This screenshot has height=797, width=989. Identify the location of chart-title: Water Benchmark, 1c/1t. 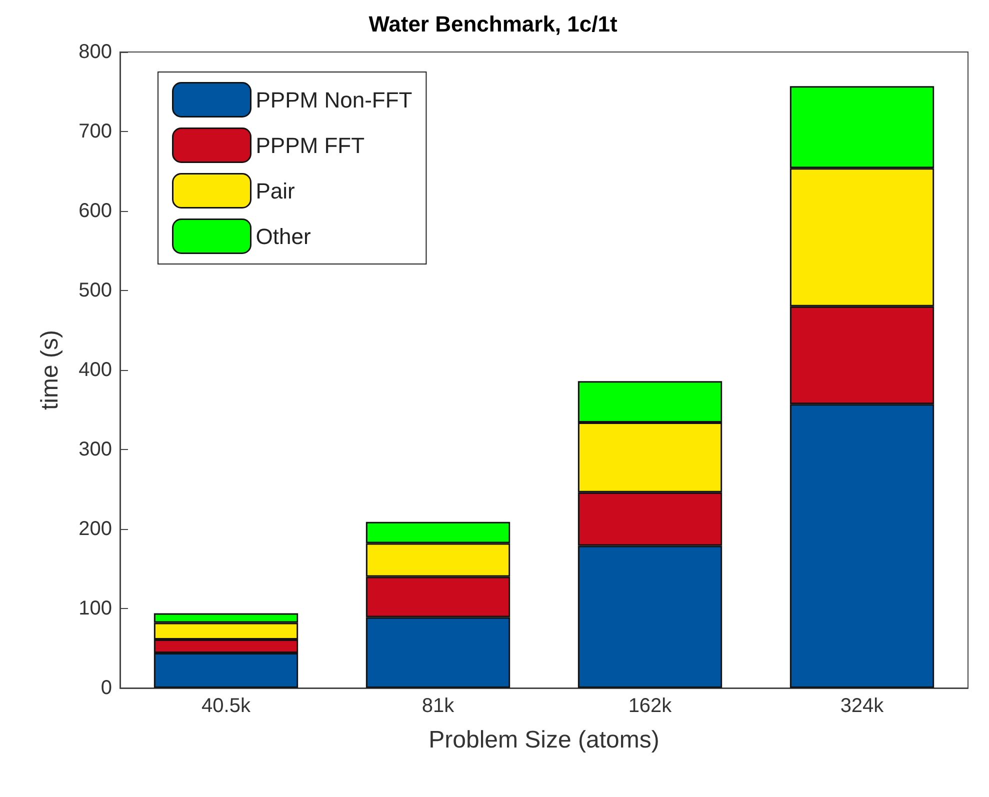
(493, 24).